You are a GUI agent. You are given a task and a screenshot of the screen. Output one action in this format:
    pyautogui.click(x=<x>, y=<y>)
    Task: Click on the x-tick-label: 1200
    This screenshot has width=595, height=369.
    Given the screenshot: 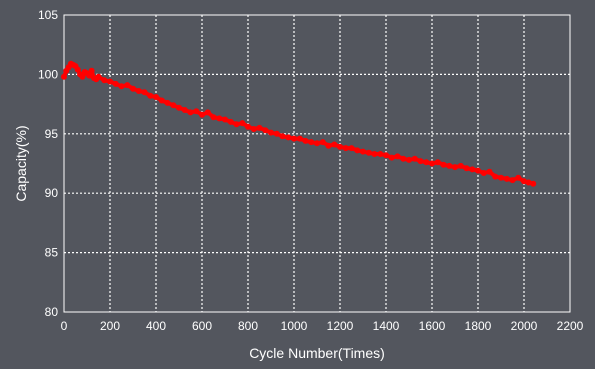 What is the action you would take?
    pyautogui.click(x=340, y=326)
    